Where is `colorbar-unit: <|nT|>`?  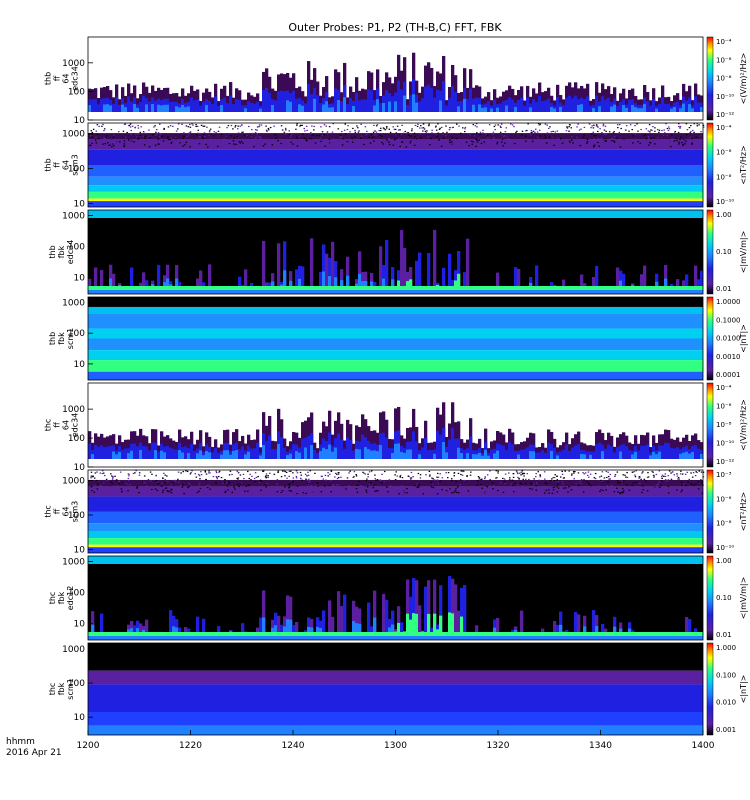
colorbar-unit: <|nT|> is located at coordinates (743, 338).